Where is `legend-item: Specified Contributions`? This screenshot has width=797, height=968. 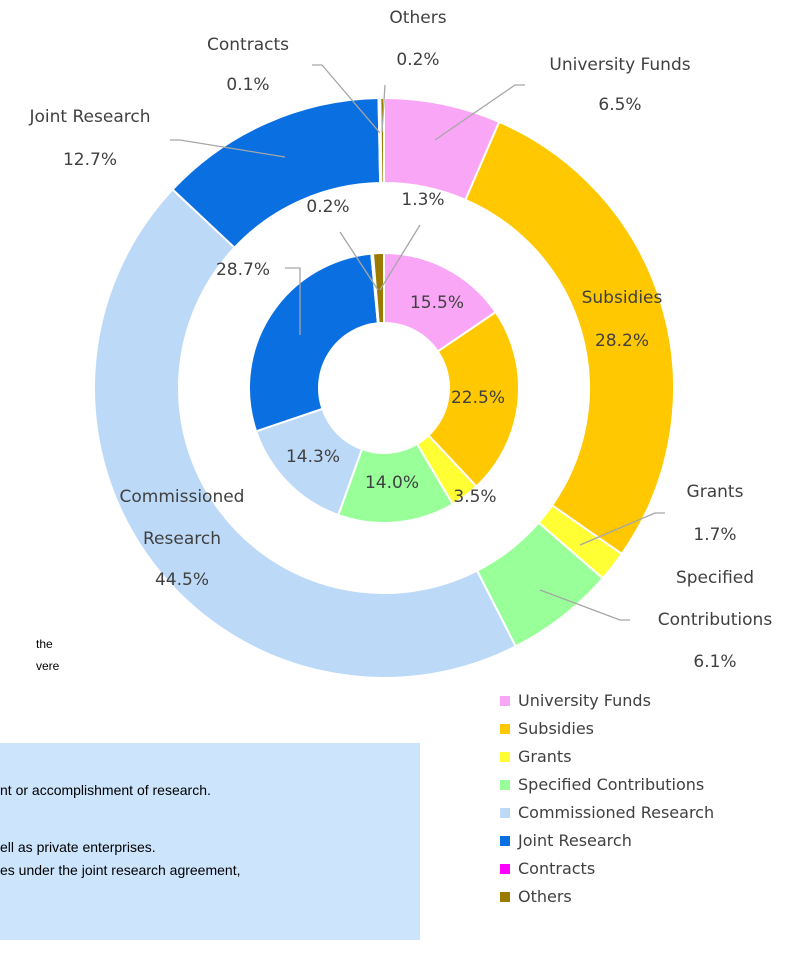 legend-item: Specified Contributions is located at coordinates (602, 784).